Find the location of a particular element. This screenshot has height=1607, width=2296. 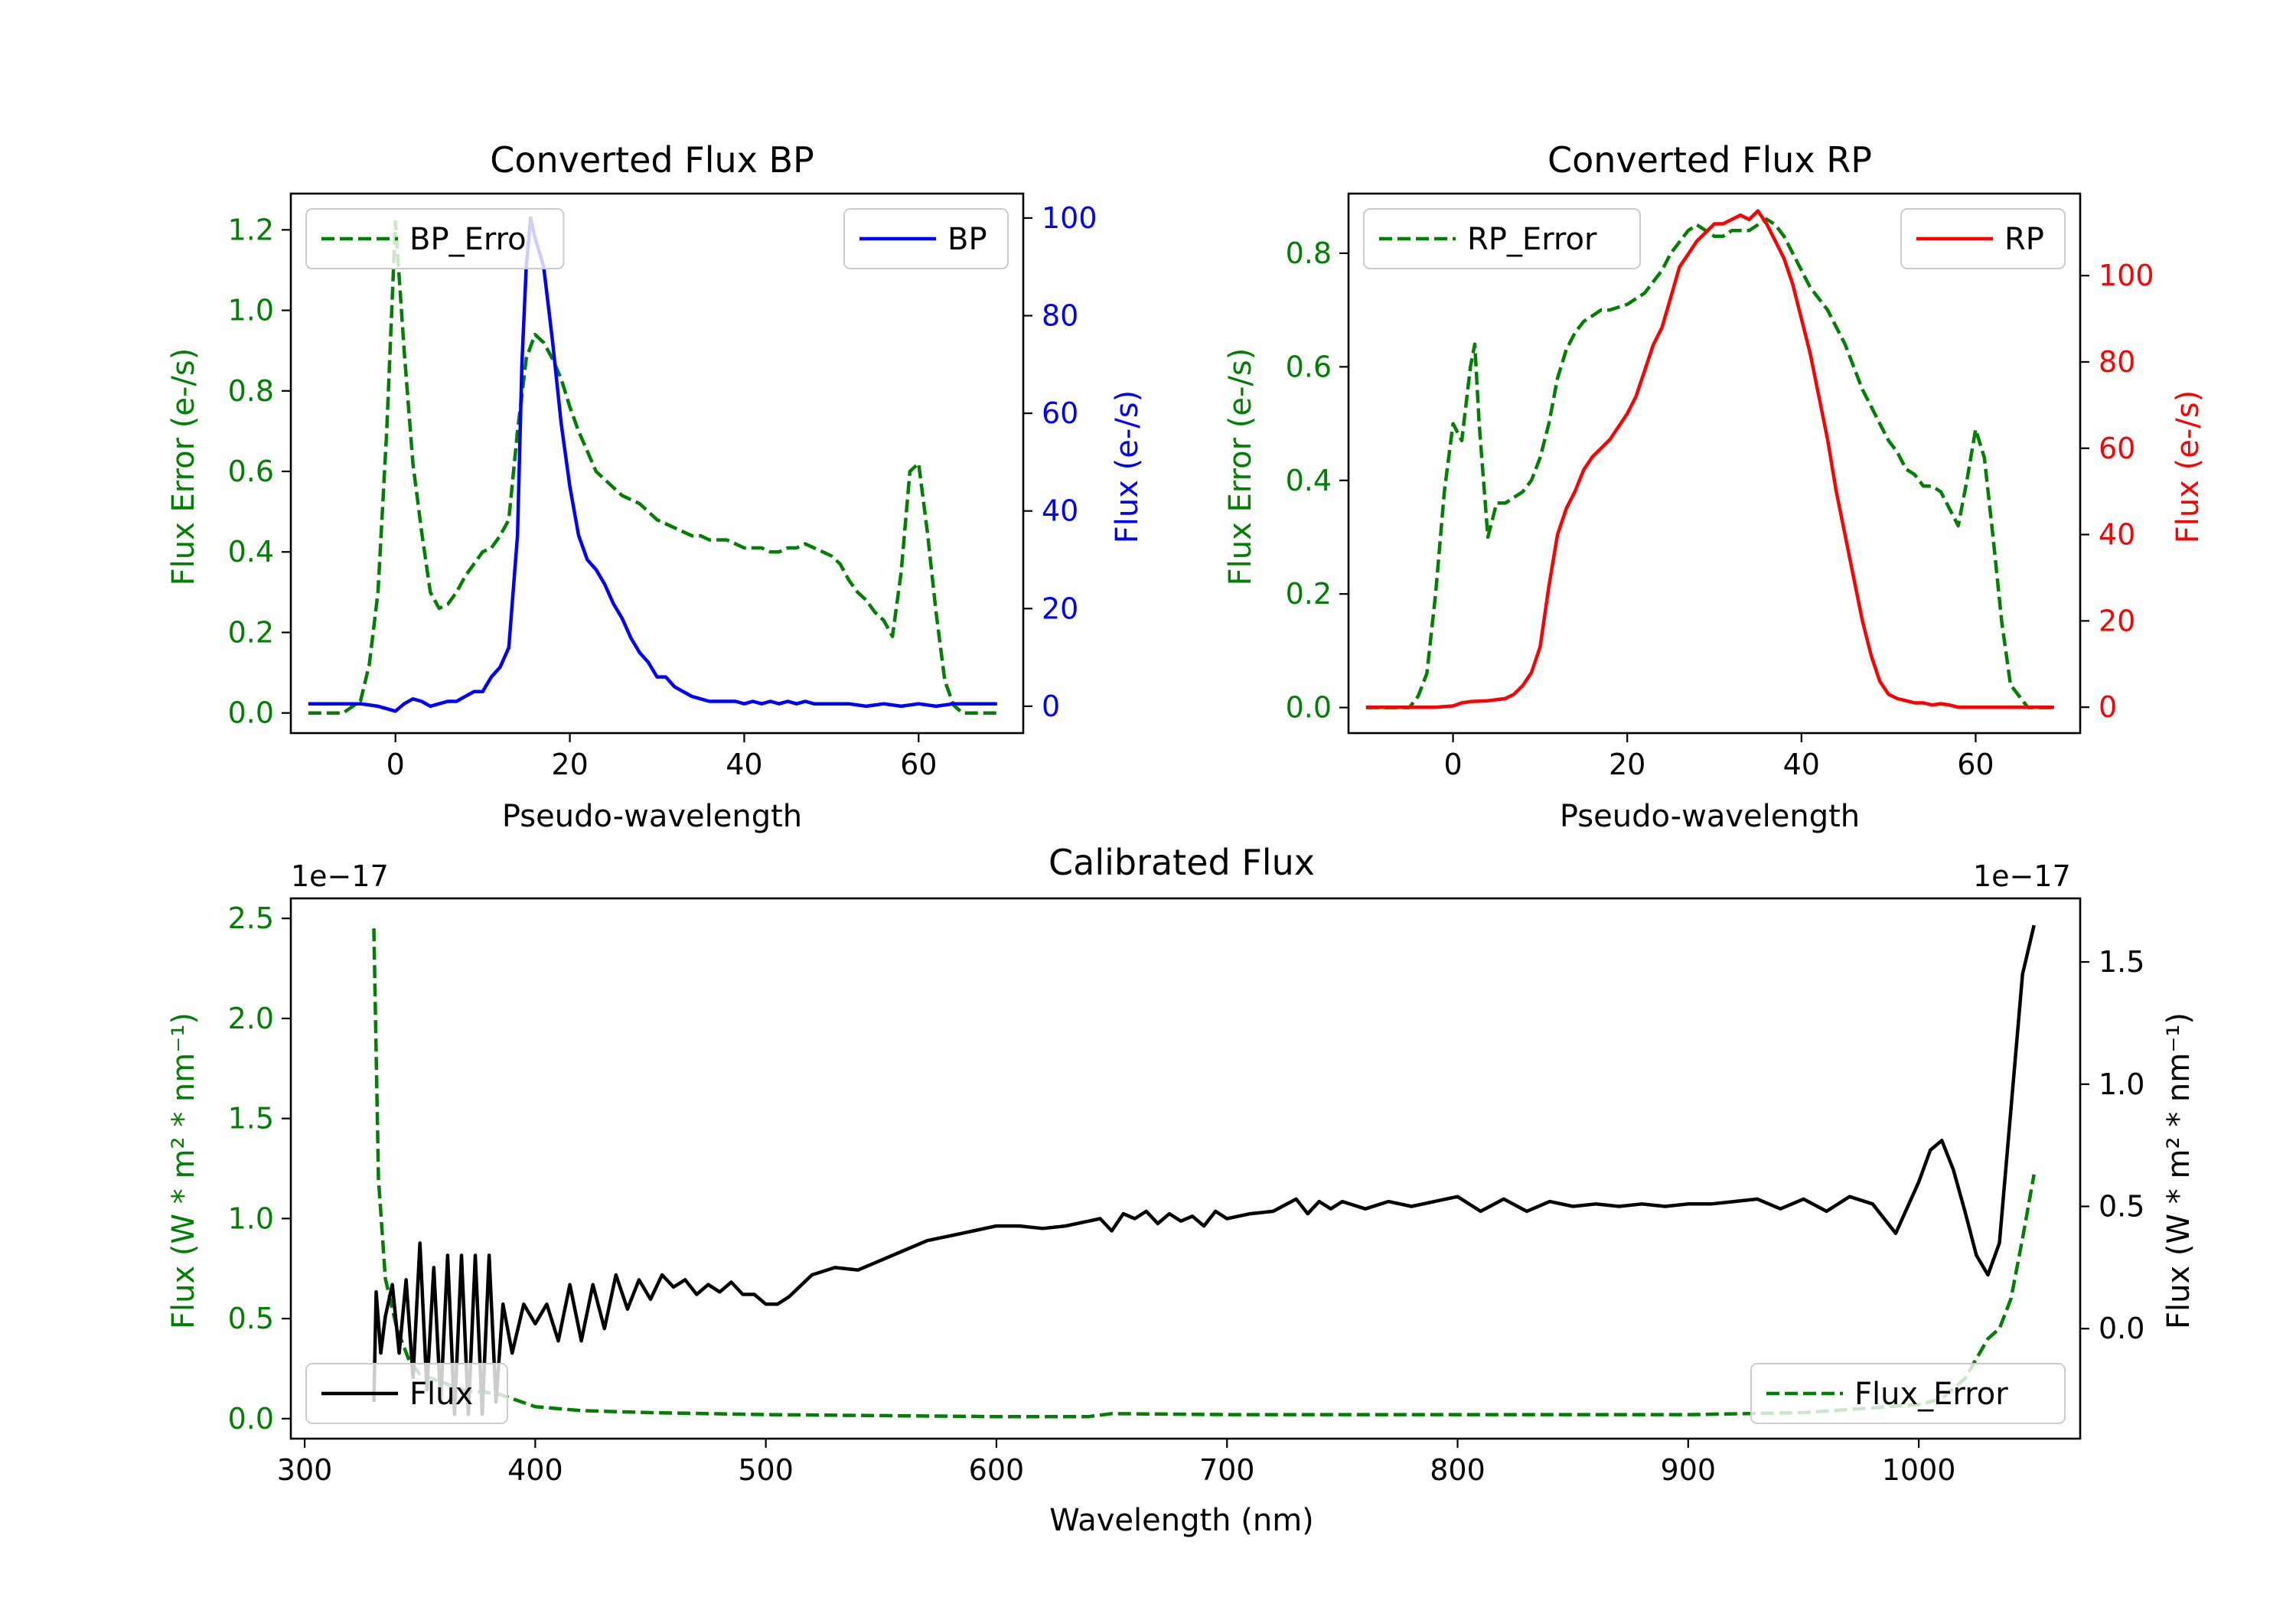

series-bp-line is located at coordinates (652, 464).